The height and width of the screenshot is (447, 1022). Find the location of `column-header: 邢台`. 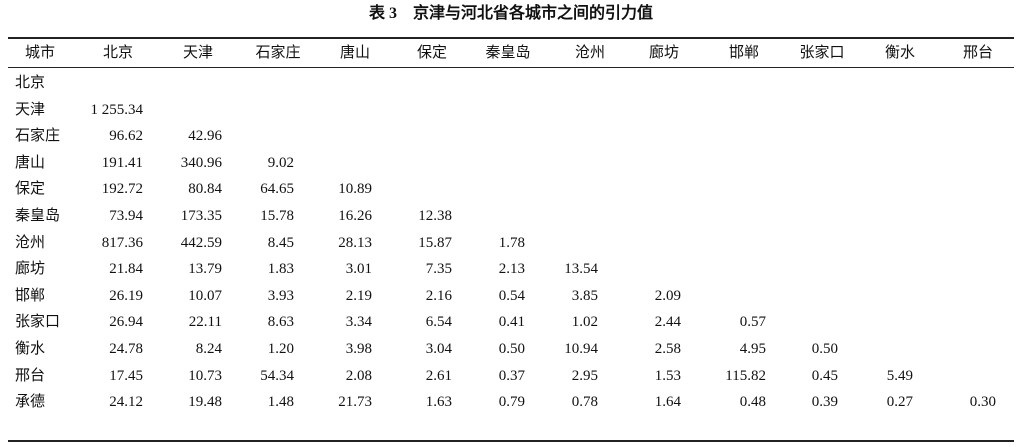

column-header: 邢台 is located at coordinates (977, 53).